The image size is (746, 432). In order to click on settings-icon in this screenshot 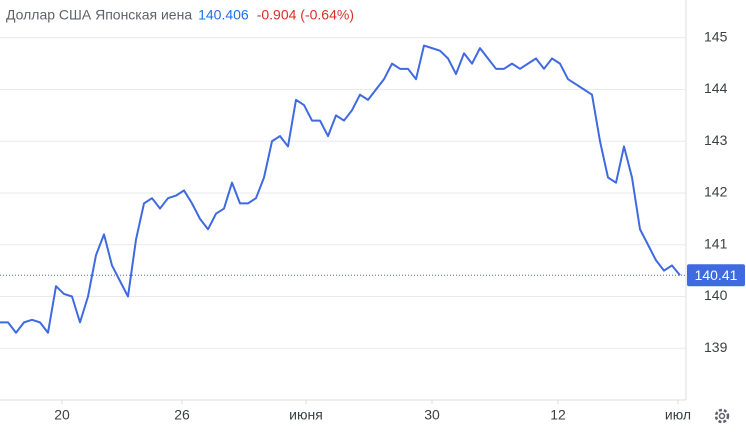, I will do `click(722, 416)`.